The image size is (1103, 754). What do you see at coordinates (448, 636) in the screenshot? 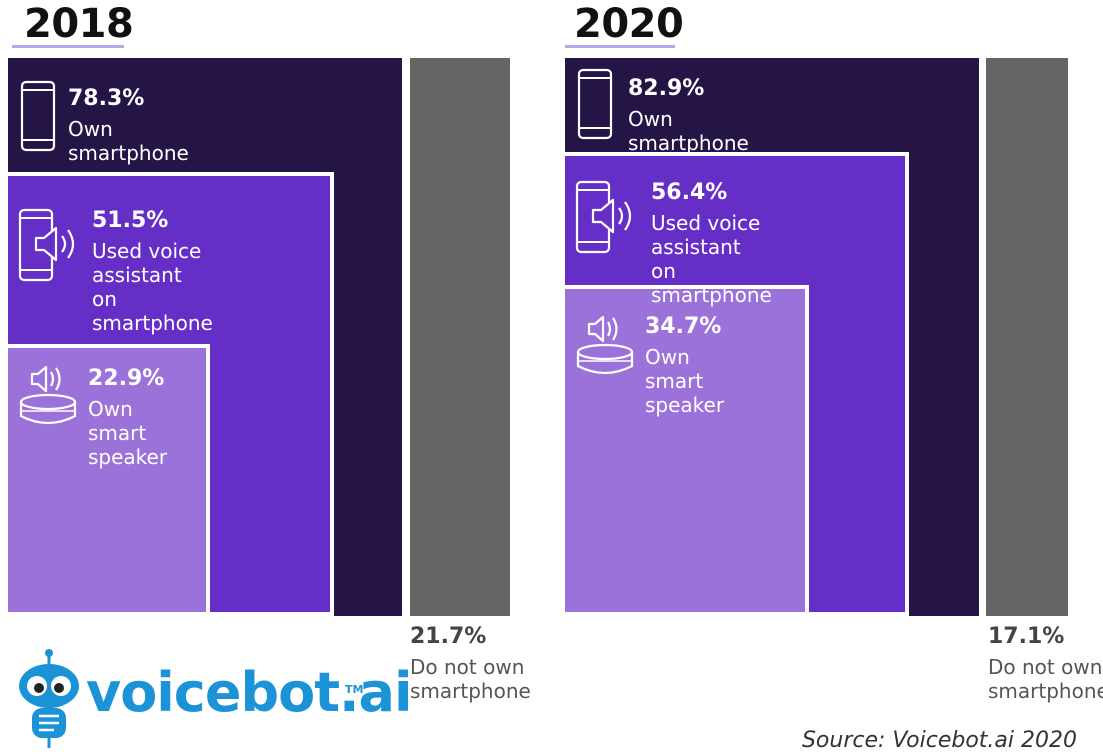
I see `value-no-smartphone-2018: 21.7%` at bounding box center [448, 636].